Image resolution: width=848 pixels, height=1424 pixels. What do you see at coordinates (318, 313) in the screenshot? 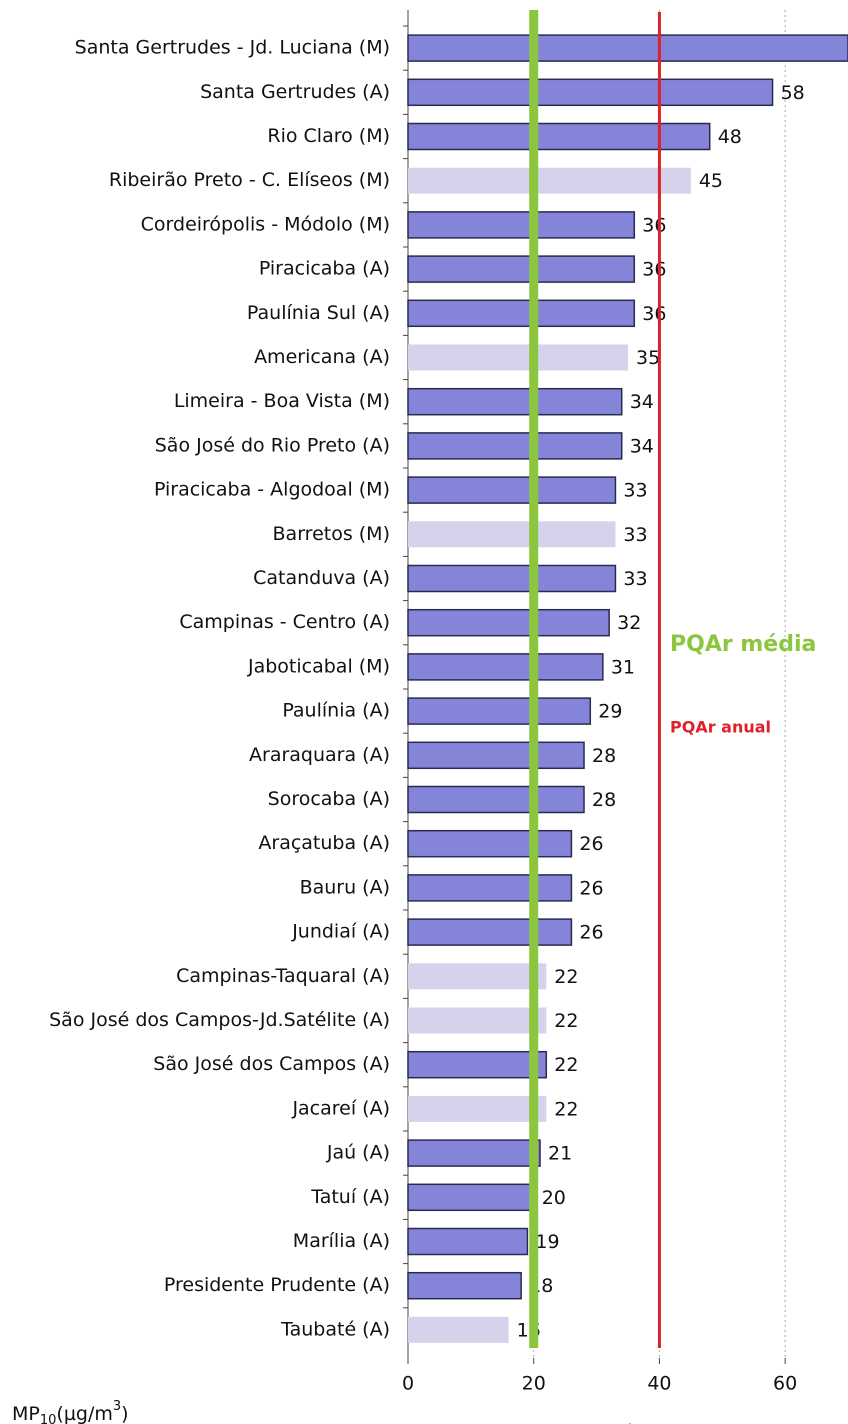
I see `y-tick-label: Paulínia Sul (A)` at bounding box center [318, 313].